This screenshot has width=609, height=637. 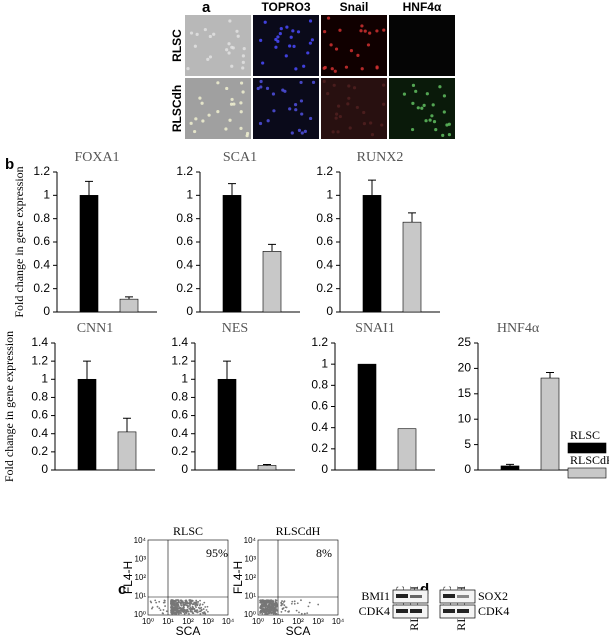 I want to click on y-axis-label: FL4-H, so click(x=238, y=577).